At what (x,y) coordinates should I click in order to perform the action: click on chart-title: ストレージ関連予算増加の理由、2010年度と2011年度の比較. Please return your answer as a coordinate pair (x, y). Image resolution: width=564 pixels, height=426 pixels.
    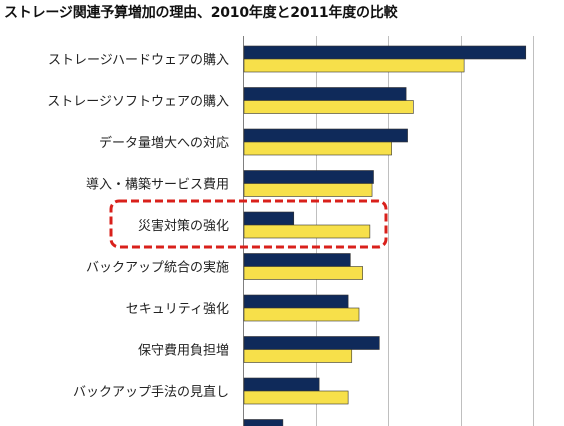
    Looking at the image, I should click on (201, 13).